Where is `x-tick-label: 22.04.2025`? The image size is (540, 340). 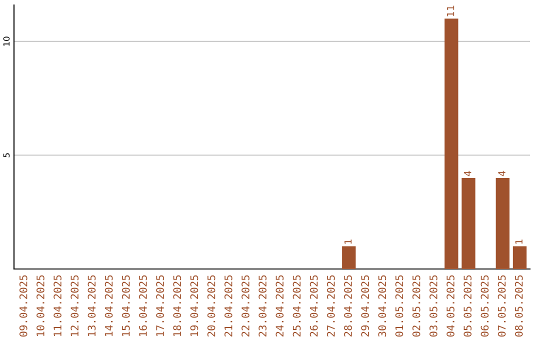
x-tick-label: 22.04.2025 is located at coordinates (246, 305).